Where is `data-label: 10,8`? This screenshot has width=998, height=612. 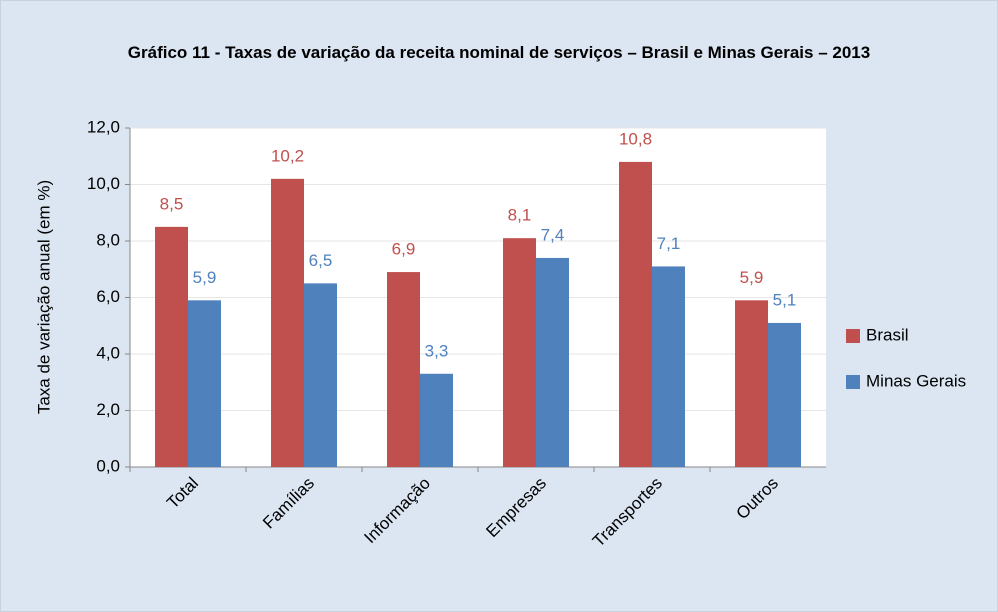
data-label: 10,8 is located at coordinates (635, 138).